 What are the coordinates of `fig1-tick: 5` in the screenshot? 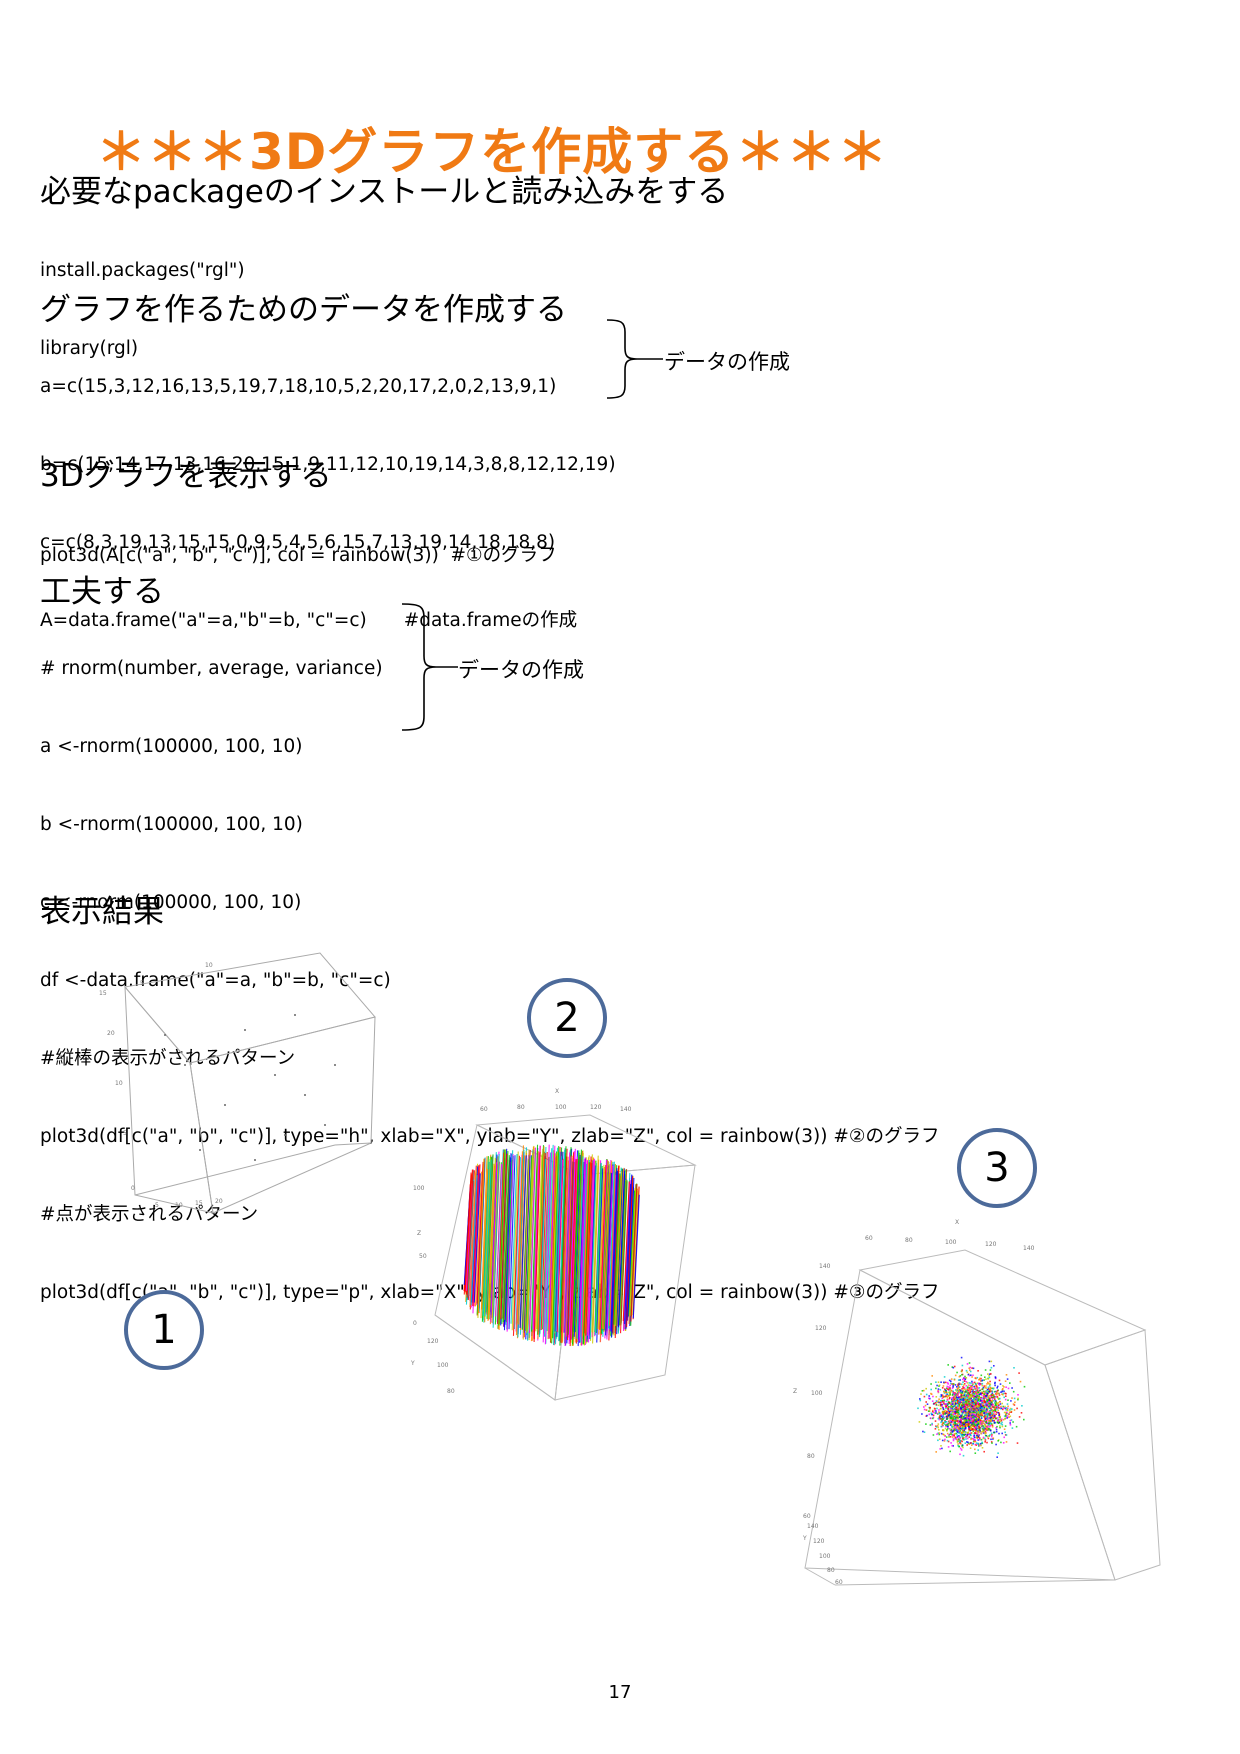 It's located at (142, 983).